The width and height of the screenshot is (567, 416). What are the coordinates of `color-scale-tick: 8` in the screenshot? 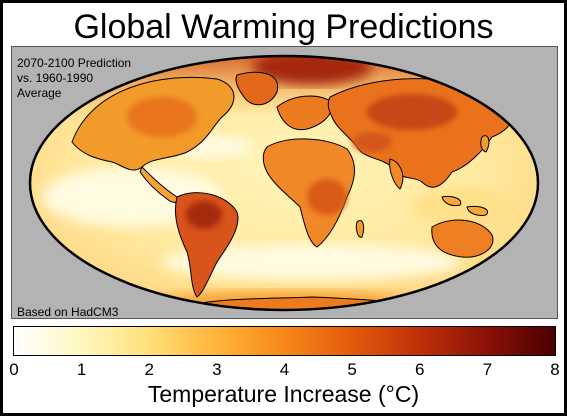 It's located at (555, 369).